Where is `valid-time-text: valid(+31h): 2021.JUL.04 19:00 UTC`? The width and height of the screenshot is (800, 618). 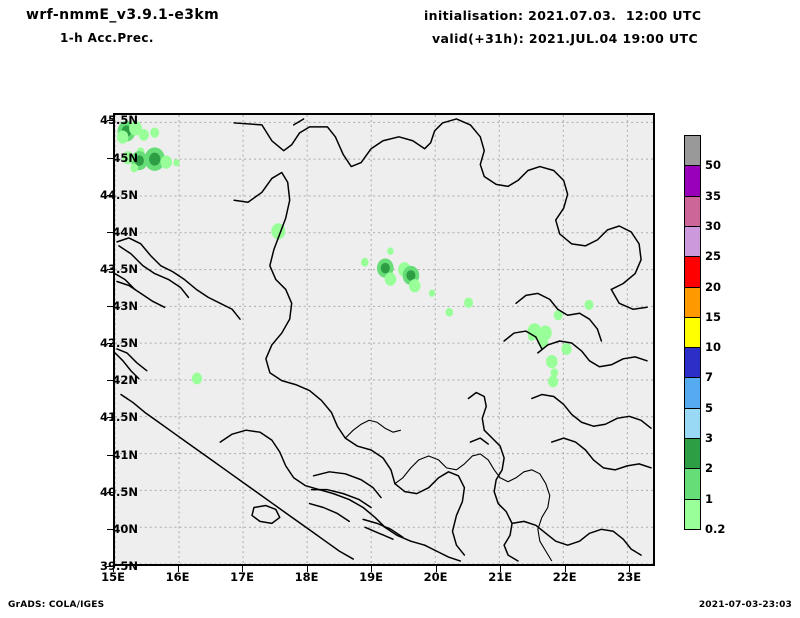
valid-time-text: valid(+31h): 2021.JUL.04 19:00 UTC is located at coordinates (565, 38).